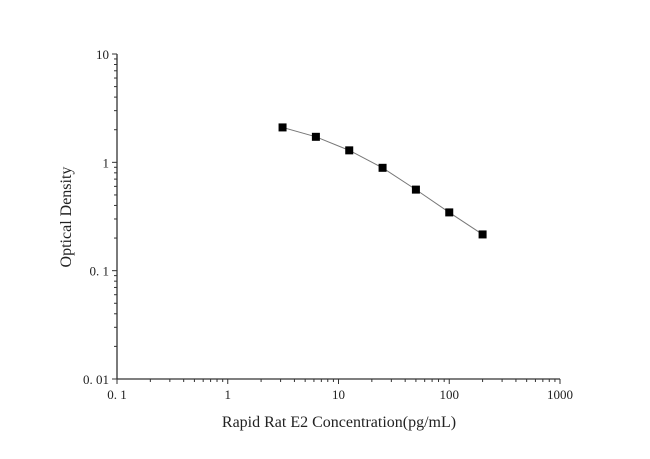  I want to click on x-tick-label: 100, so click(450, 394).